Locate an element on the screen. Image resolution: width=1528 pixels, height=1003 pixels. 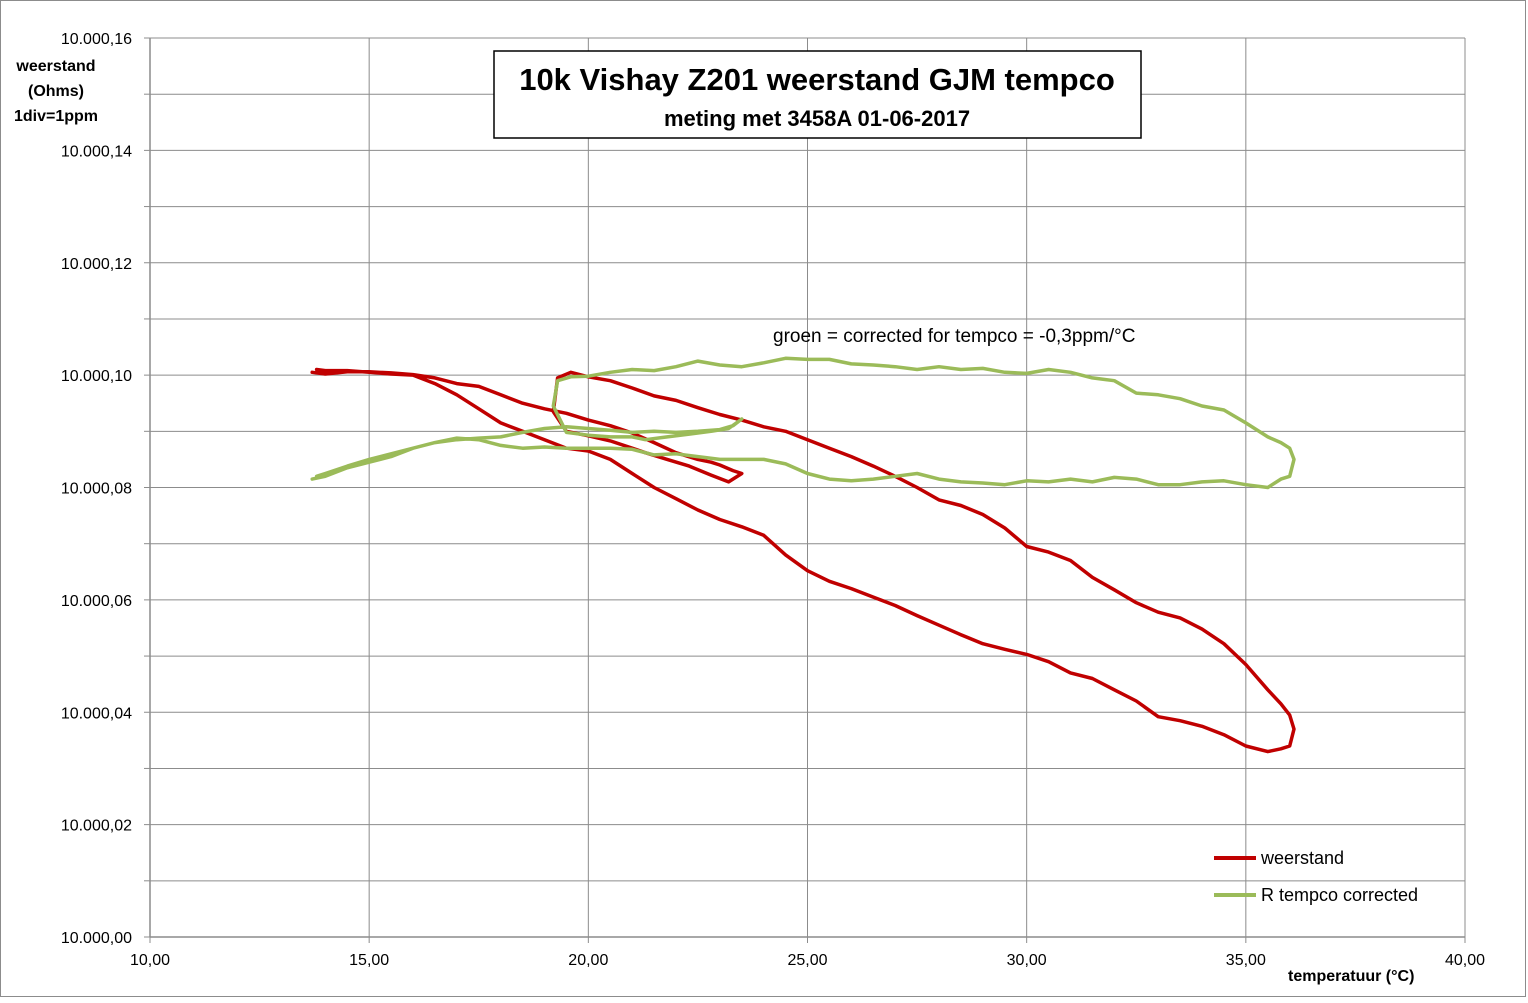
y-tick-label: 10.000,08 is located at coordinates (96, 489).